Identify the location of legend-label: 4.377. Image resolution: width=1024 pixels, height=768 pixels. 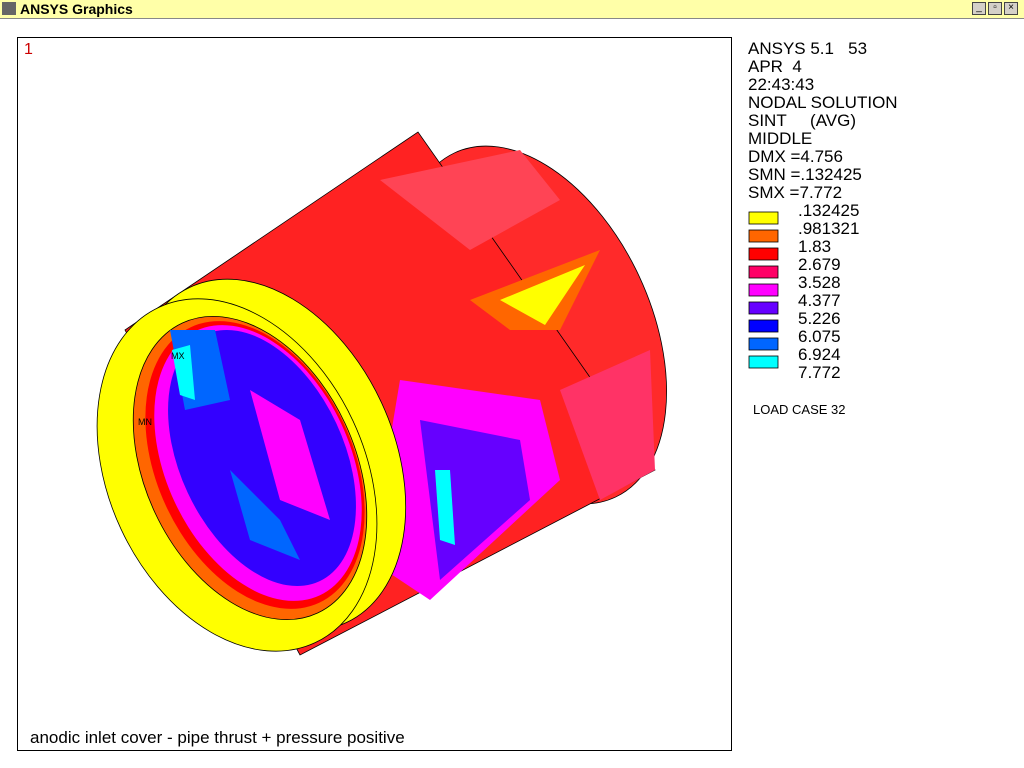
(819, 300).